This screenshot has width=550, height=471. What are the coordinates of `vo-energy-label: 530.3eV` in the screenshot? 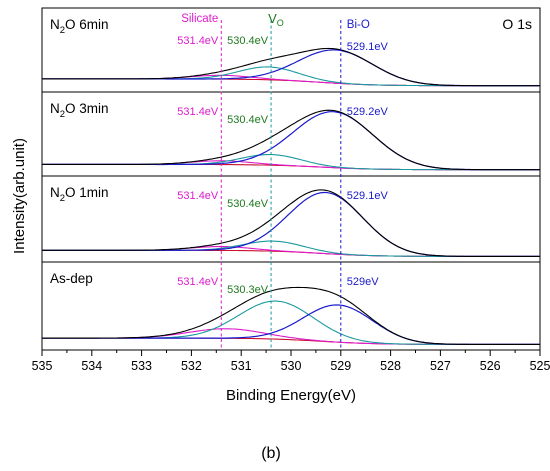 It's located at (248, 290).